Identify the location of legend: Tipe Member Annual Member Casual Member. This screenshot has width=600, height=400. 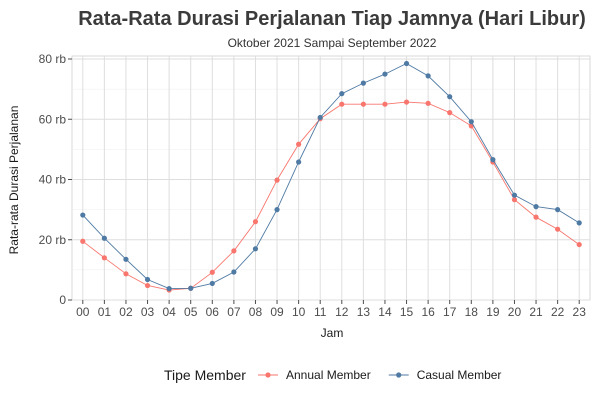
(332, 375).